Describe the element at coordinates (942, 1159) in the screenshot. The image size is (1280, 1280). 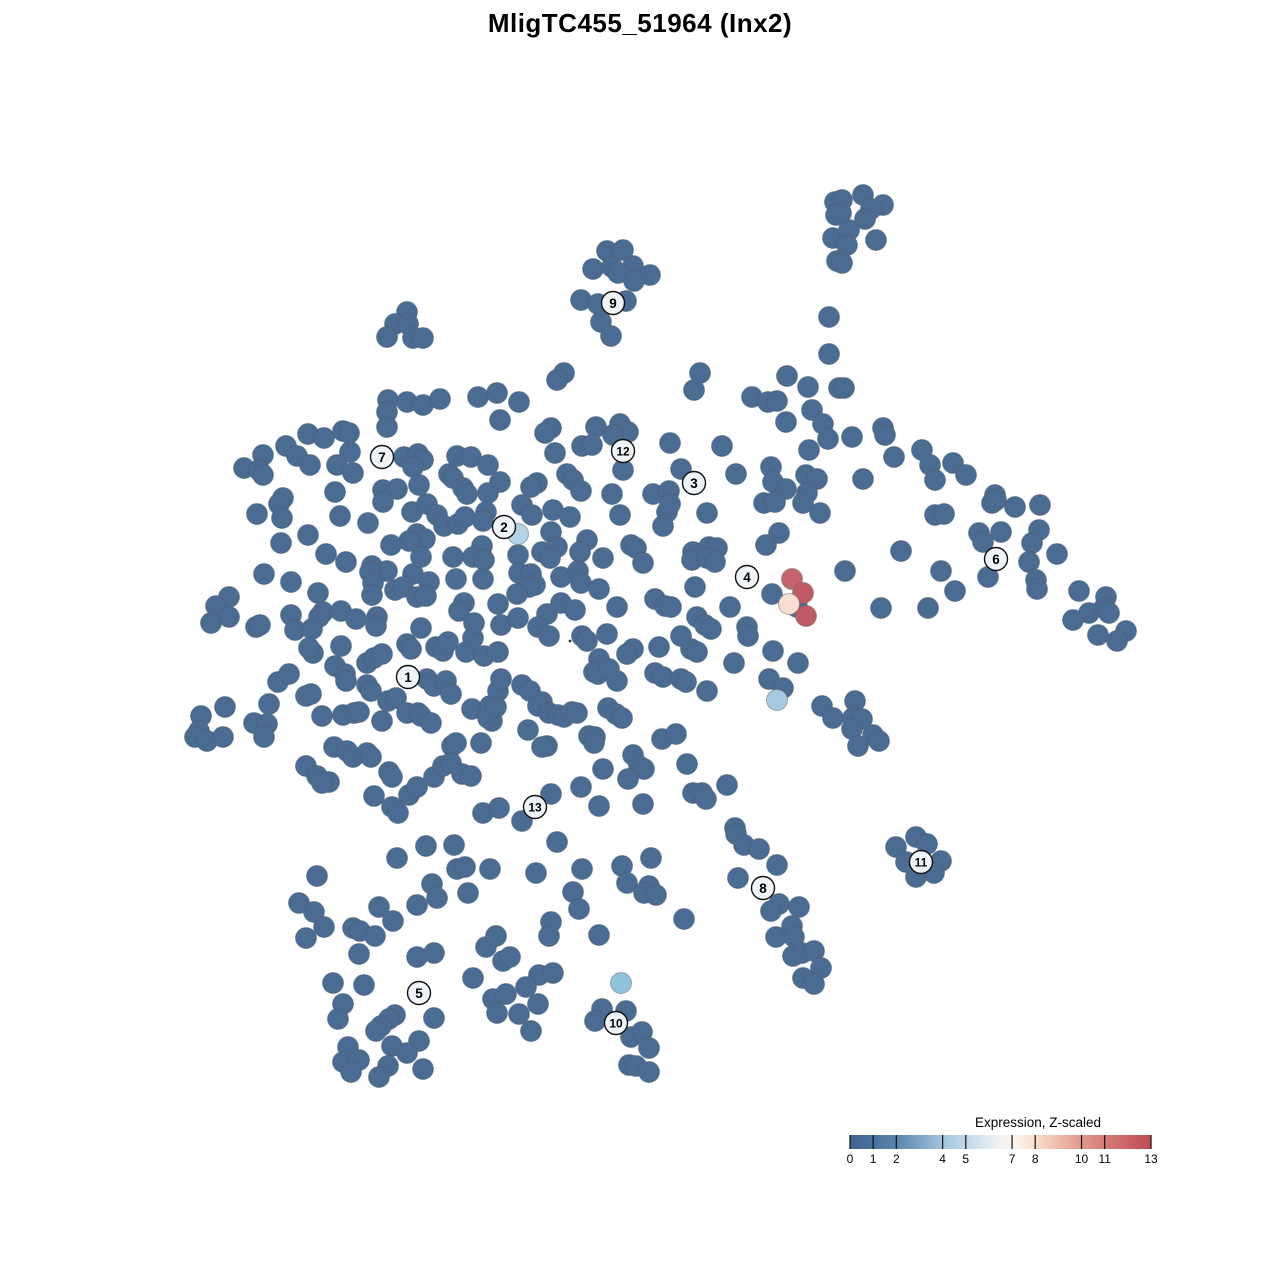
I see `legend-tick-label: 4` at that location.